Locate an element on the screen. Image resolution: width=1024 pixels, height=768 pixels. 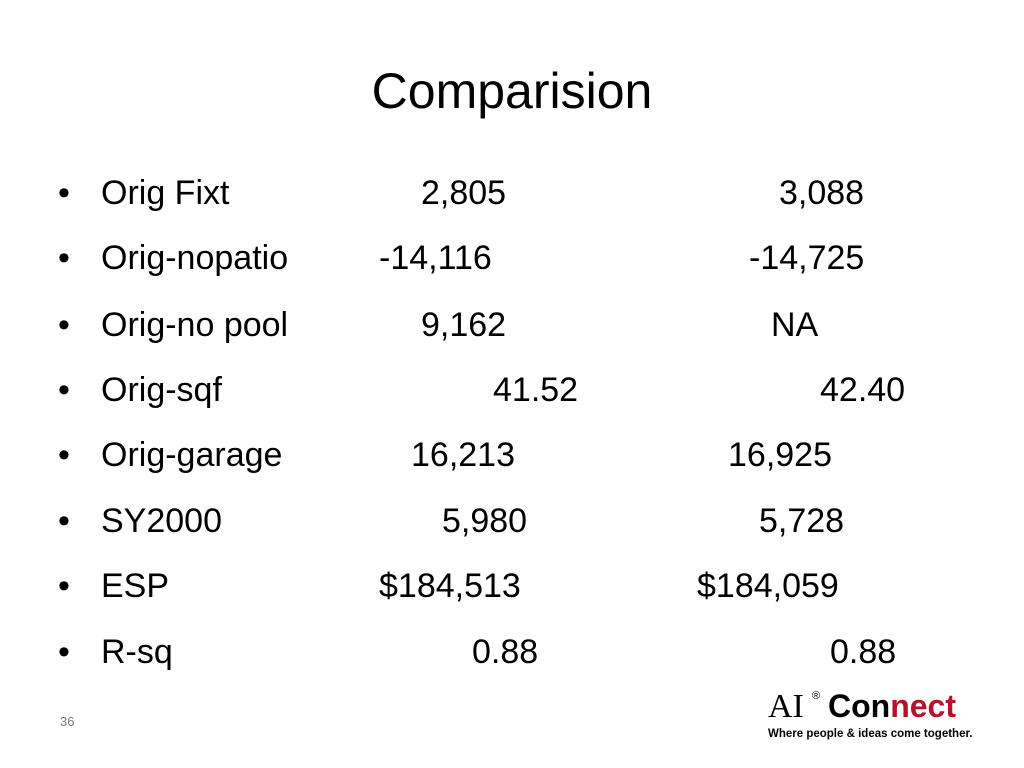
value-2: -14,725 is located at coordinates (807, 258).